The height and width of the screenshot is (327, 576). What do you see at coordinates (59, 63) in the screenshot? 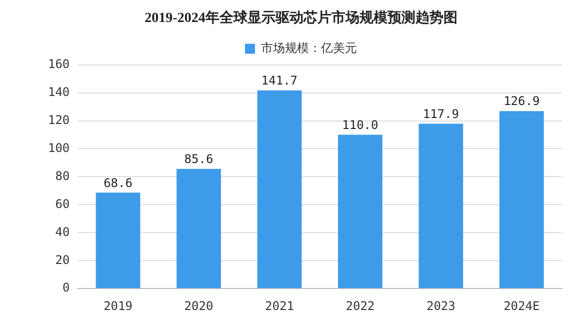
I see `y-tick-label: 160` at bounding box center [59, 63].